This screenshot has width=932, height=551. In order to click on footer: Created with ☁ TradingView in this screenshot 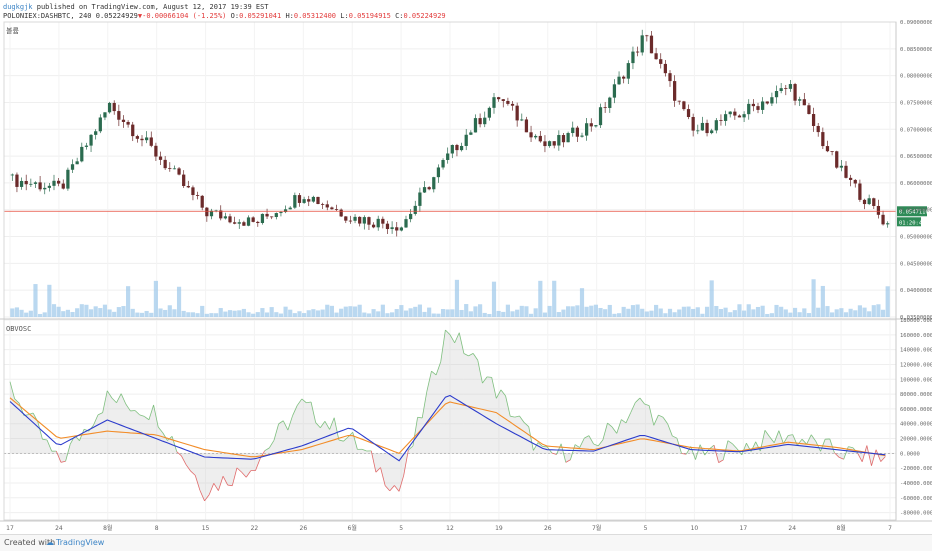, I will do `click(466, 542)`.